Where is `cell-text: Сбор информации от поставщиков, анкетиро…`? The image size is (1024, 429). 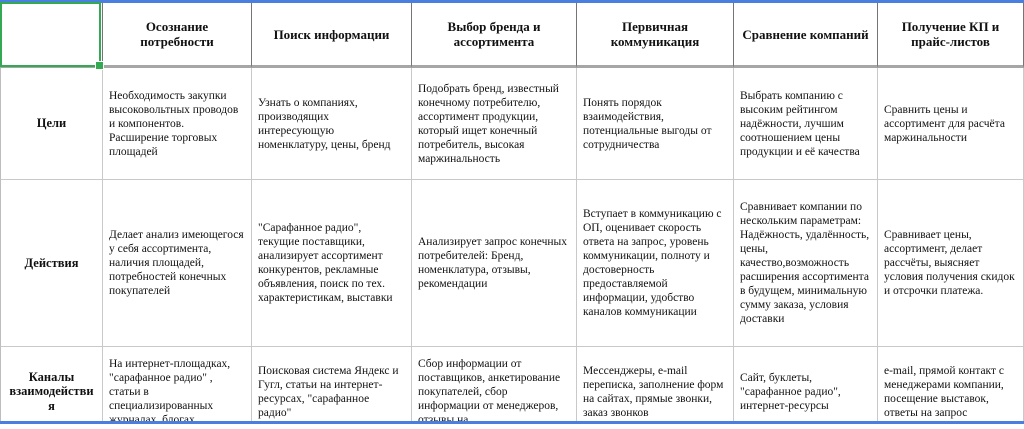 cell-text: Сбор информации от поставщиков, анкетиро… is located at coordinates (489, 391).